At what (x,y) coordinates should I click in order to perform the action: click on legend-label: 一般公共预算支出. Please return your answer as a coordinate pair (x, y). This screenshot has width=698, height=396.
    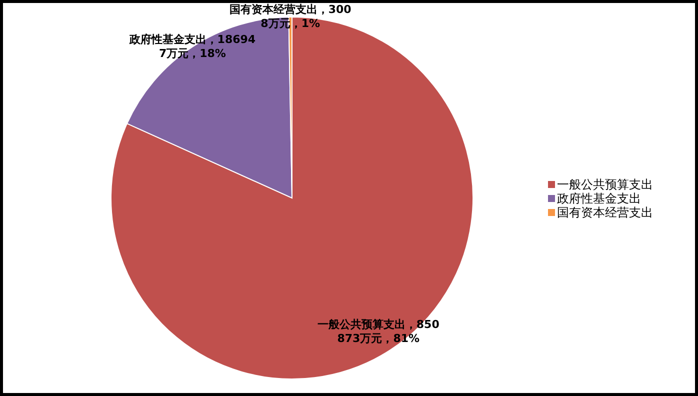
    Looking at the image, I should click on (605, 184).